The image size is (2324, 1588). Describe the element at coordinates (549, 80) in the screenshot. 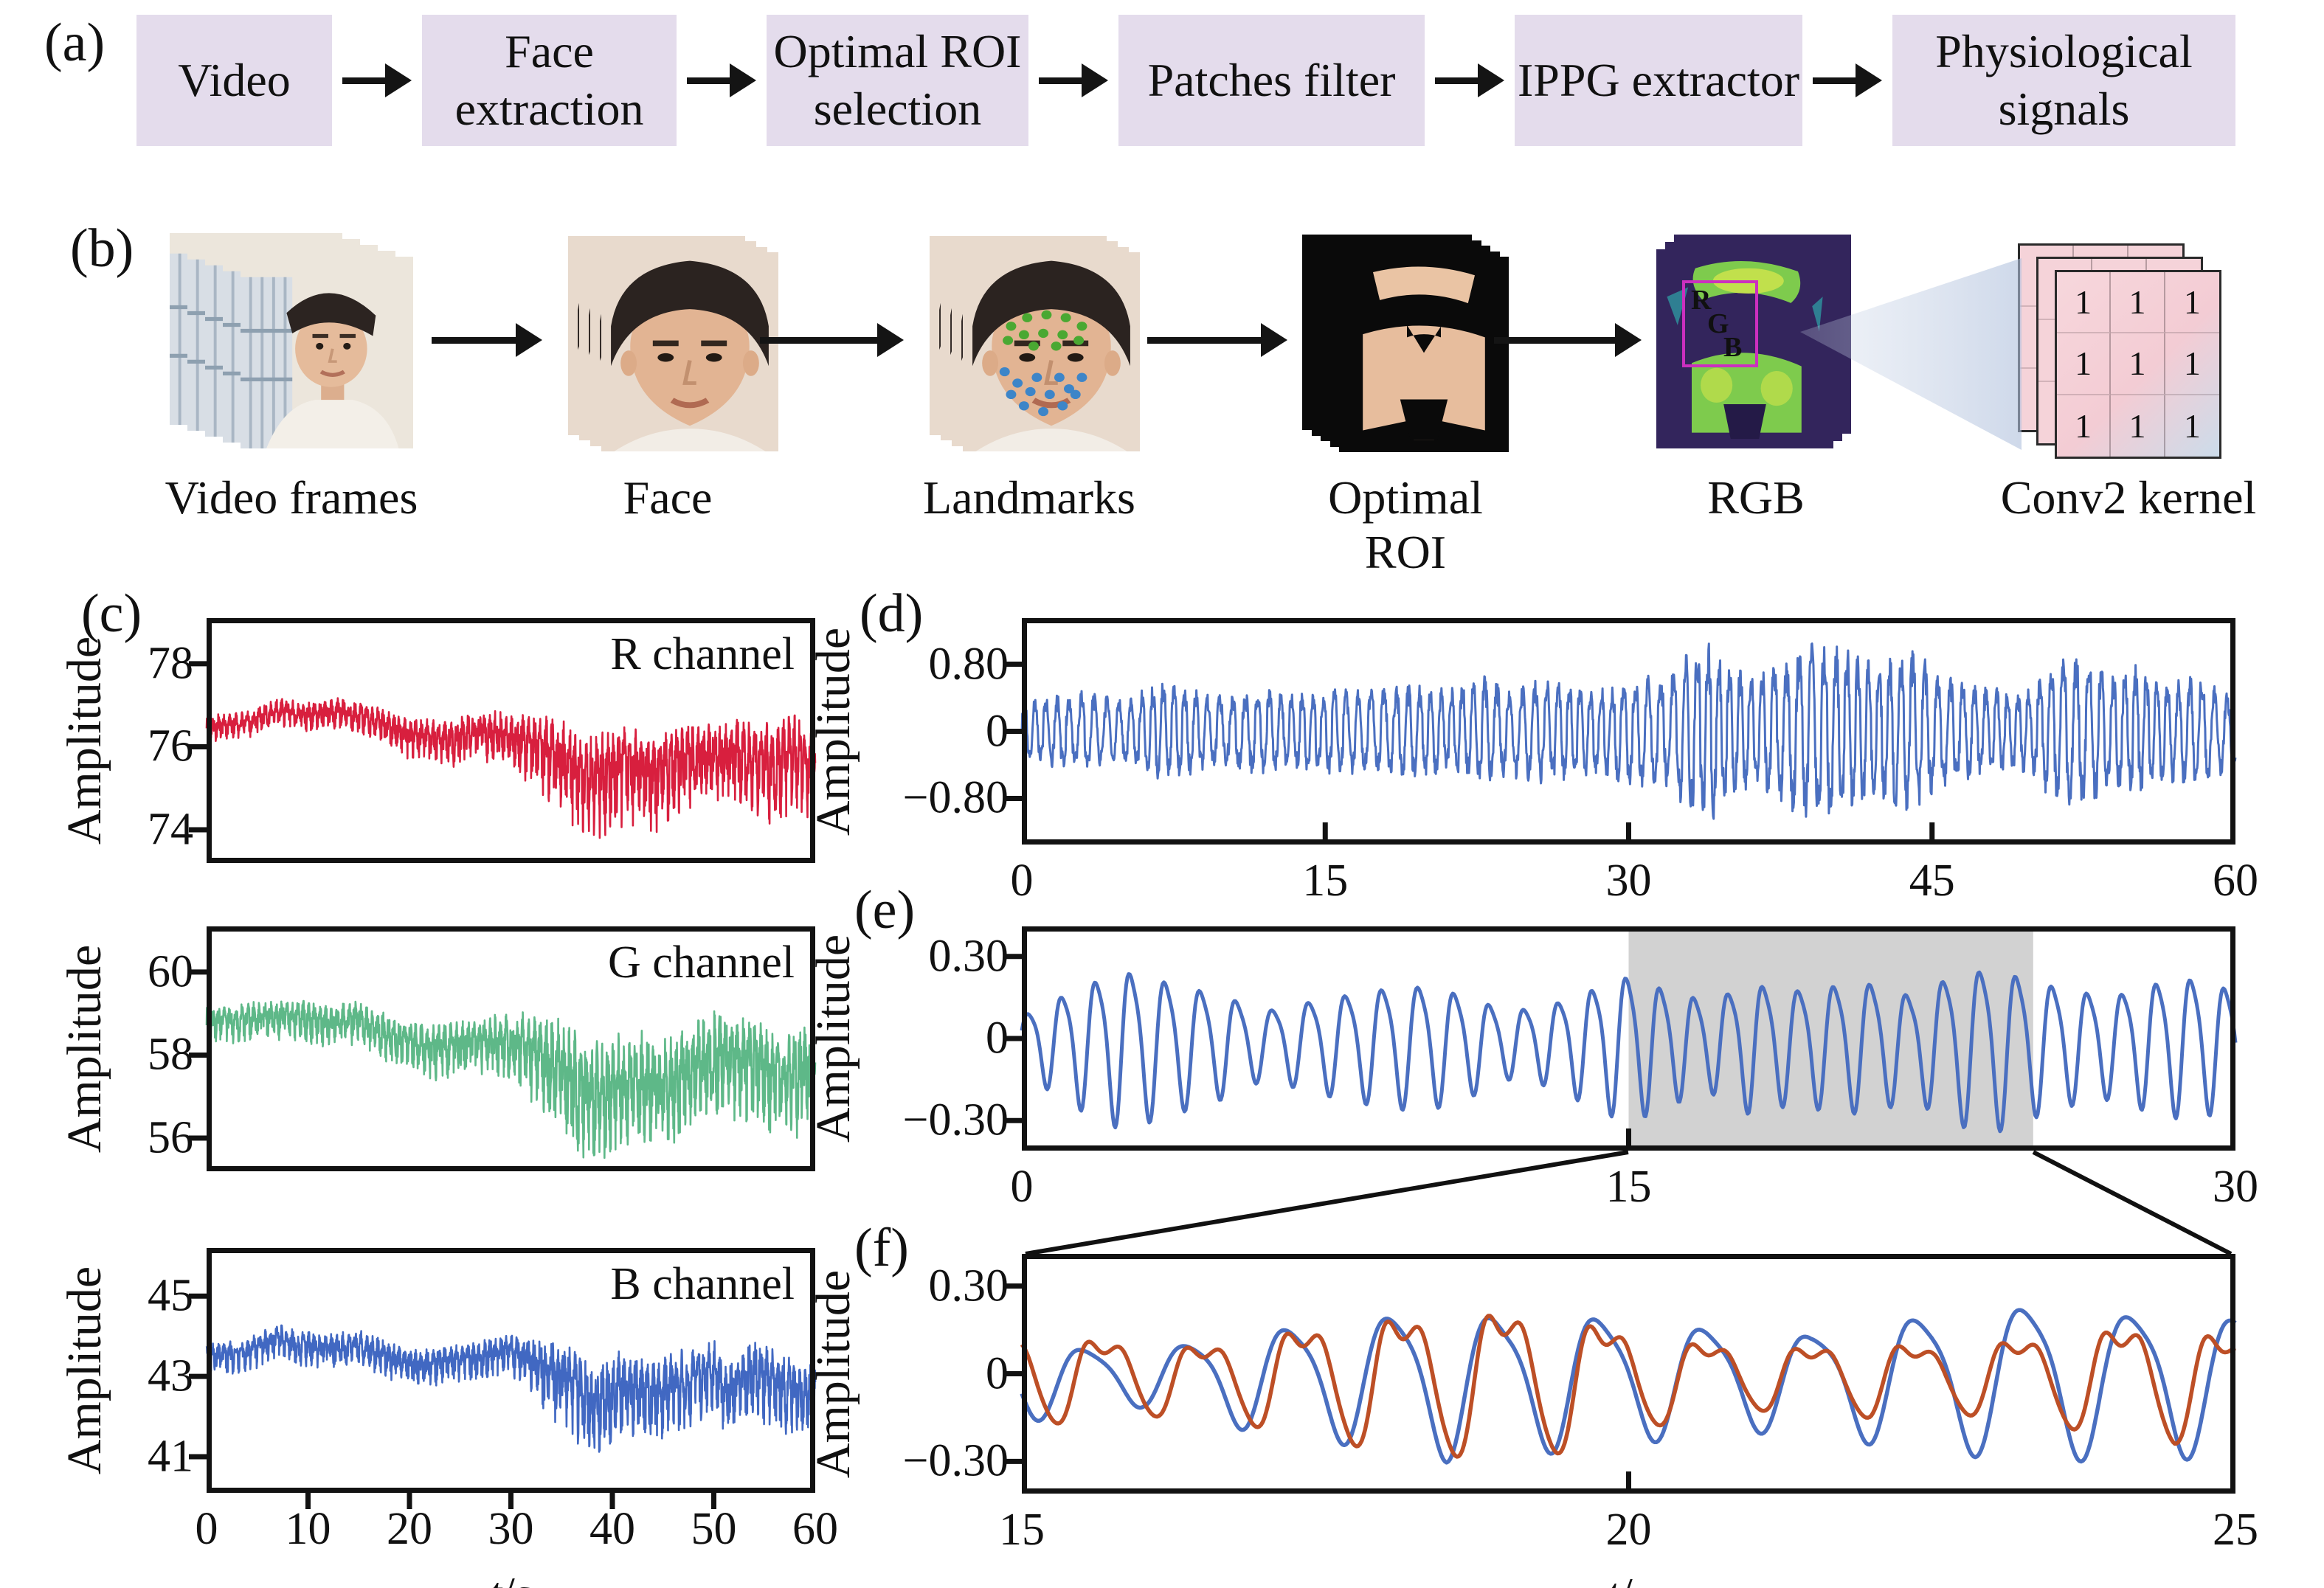

I see `flow-step-face-extraction: Face extraction` at that location.